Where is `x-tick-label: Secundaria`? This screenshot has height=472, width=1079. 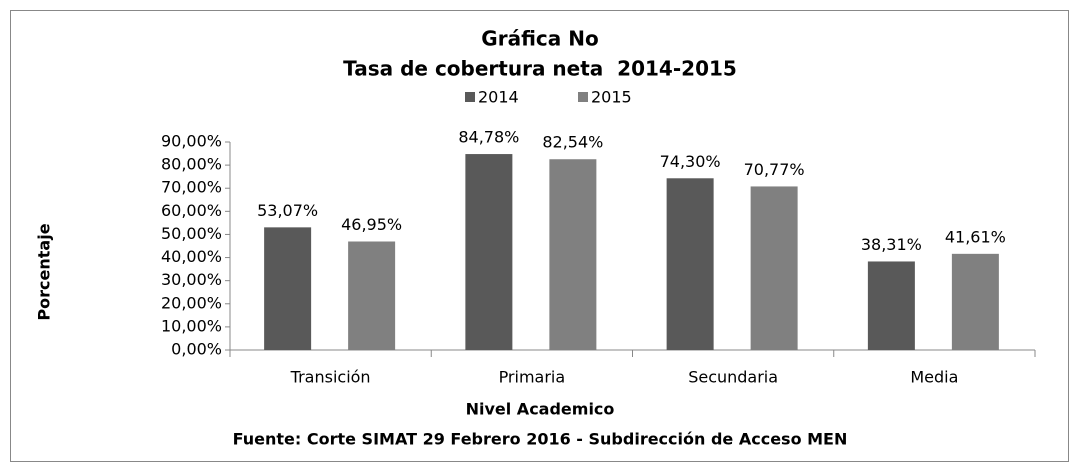
x-tick-label: Secundaria is located at coordinates (733, 377).